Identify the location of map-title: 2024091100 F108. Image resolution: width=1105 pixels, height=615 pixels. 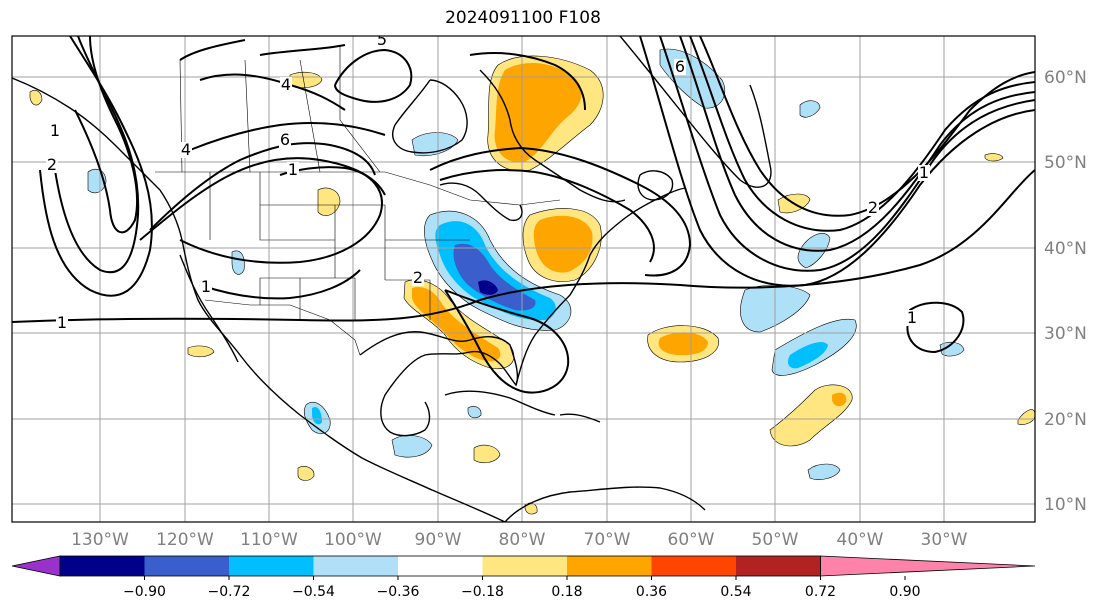
(523, 18).